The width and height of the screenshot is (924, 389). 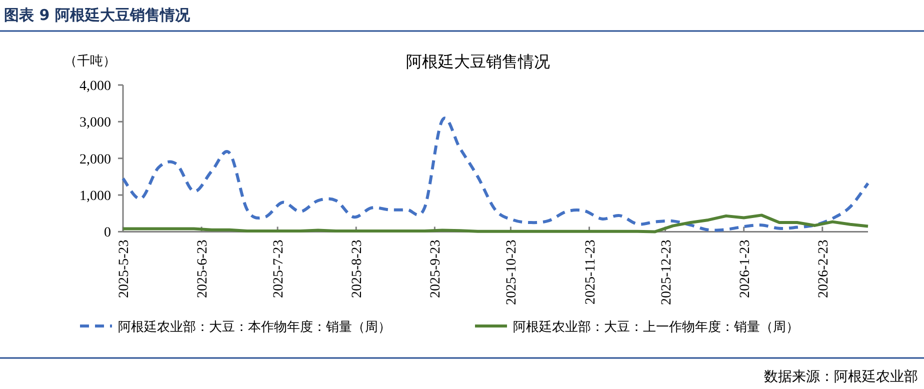 I want to click on x-tick-label: 2025-11-23, so click(x=590, y=272).